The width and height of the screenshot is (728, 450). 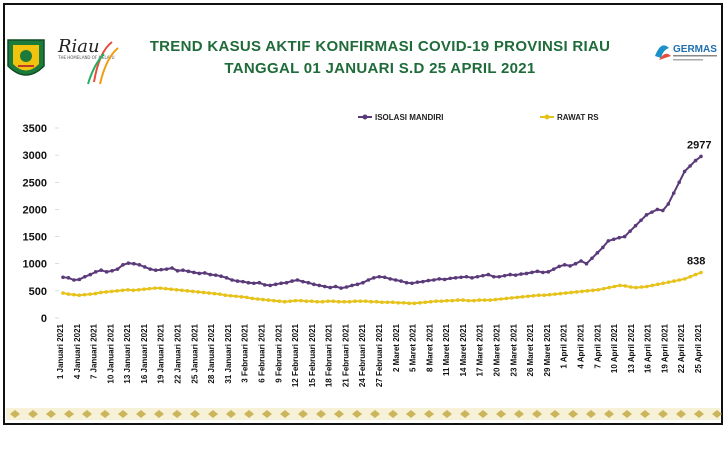 What do you see at coordinates (86, 57) in the screenshot?
I see `brand-sub: THE HOMELAND OF MELAYU` at bounding box center [86, 57].